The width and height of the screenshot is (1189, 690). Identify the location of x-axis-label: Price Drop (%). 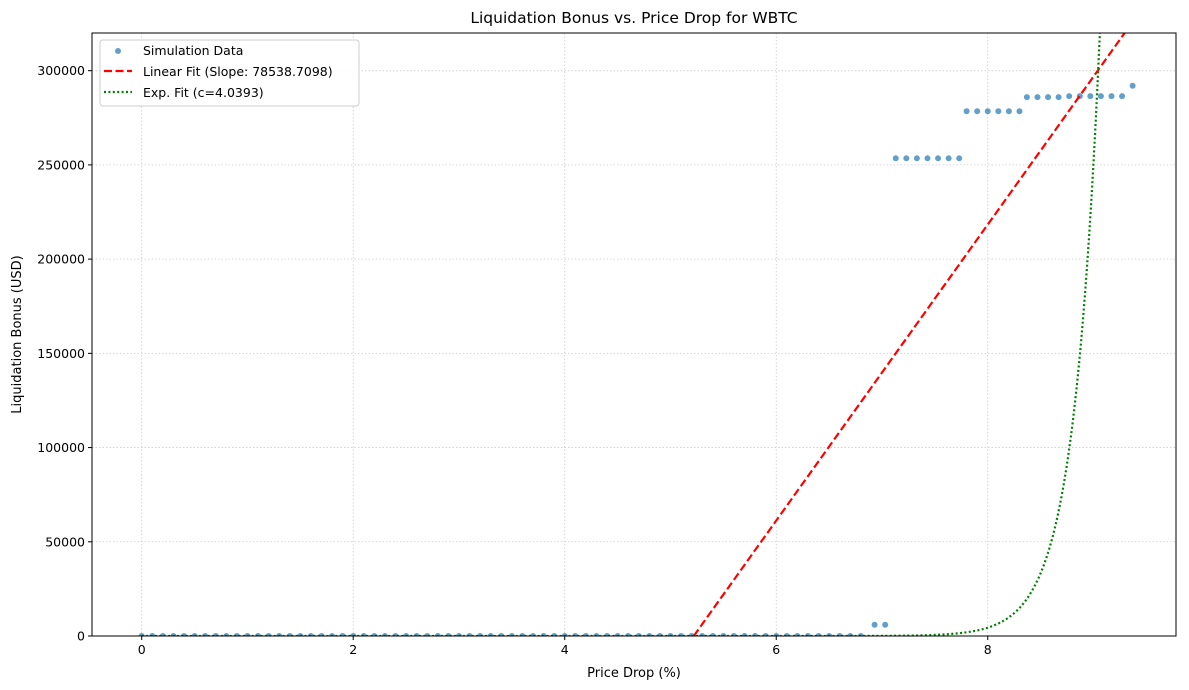
(634, 673).